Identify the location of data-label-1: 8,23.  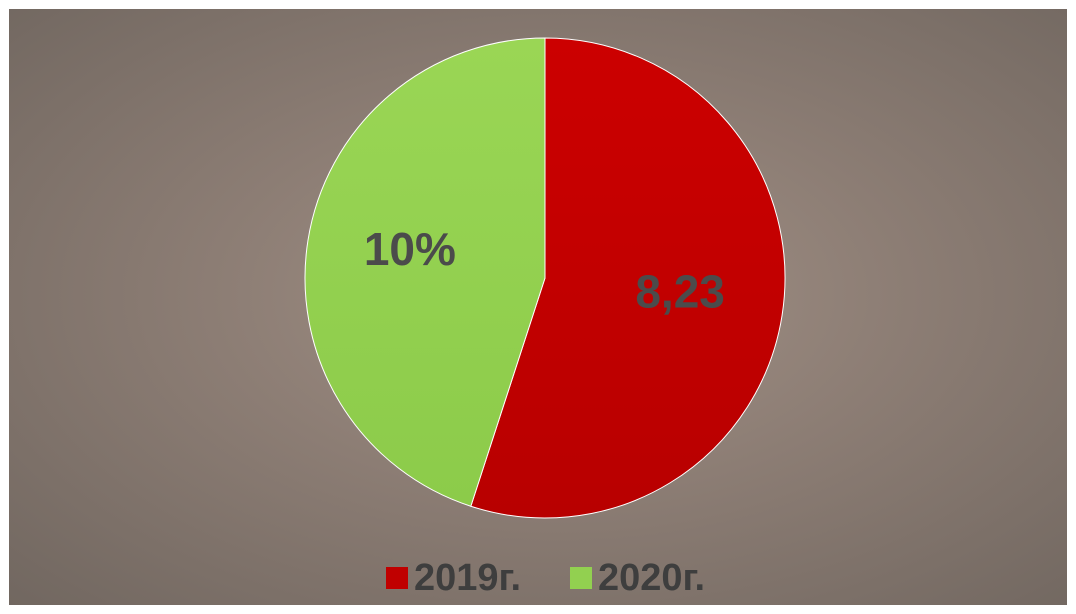
(680, 292).